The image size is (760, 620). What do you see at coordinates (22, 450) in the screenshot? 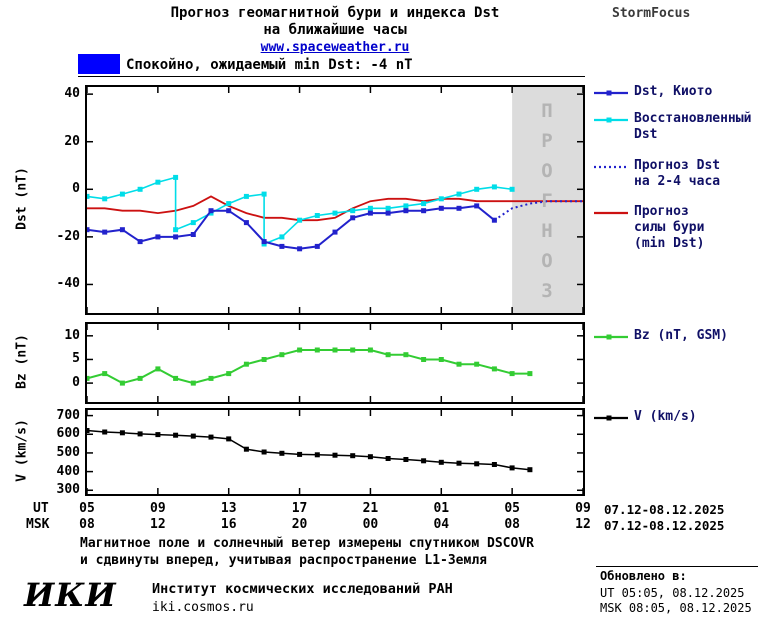
I see `v-y-axis-label: V (km/s)` at bounding box center [22, 450].